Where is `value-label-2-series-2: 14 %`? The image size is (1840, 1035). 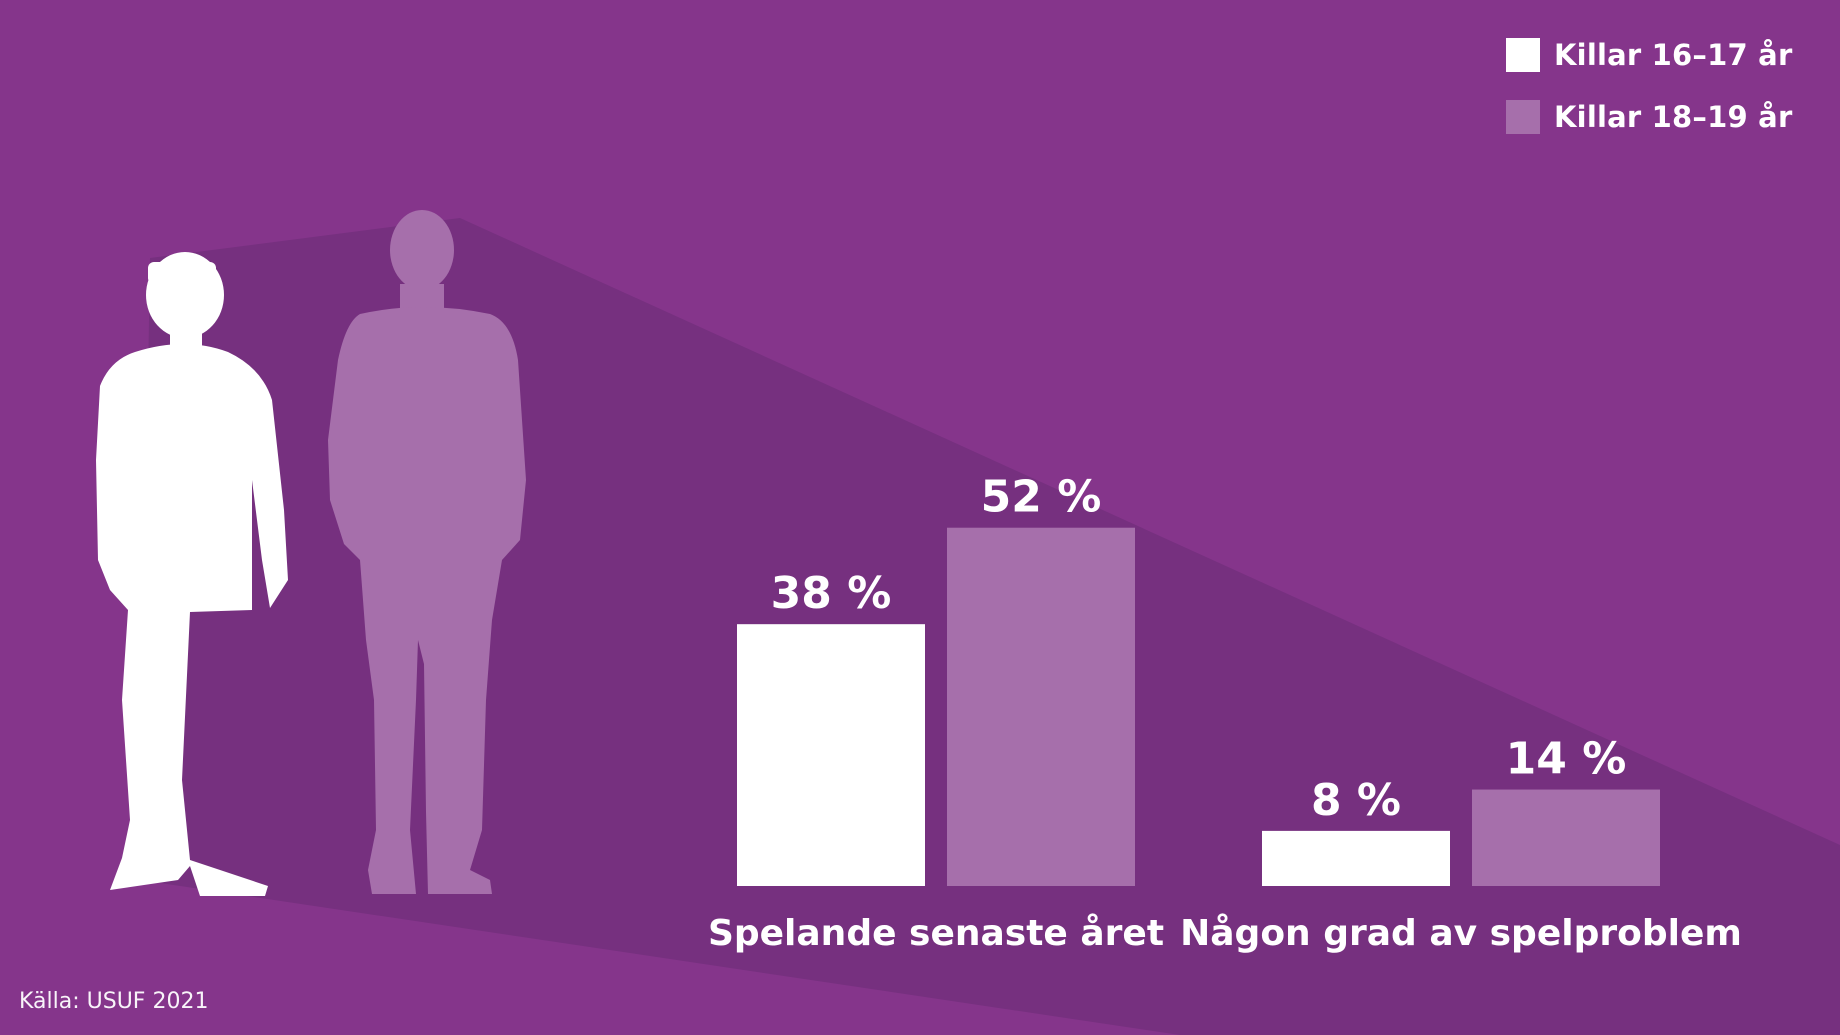 value-label-2-series-2: 14 % is located at coordinates (1566, 759).